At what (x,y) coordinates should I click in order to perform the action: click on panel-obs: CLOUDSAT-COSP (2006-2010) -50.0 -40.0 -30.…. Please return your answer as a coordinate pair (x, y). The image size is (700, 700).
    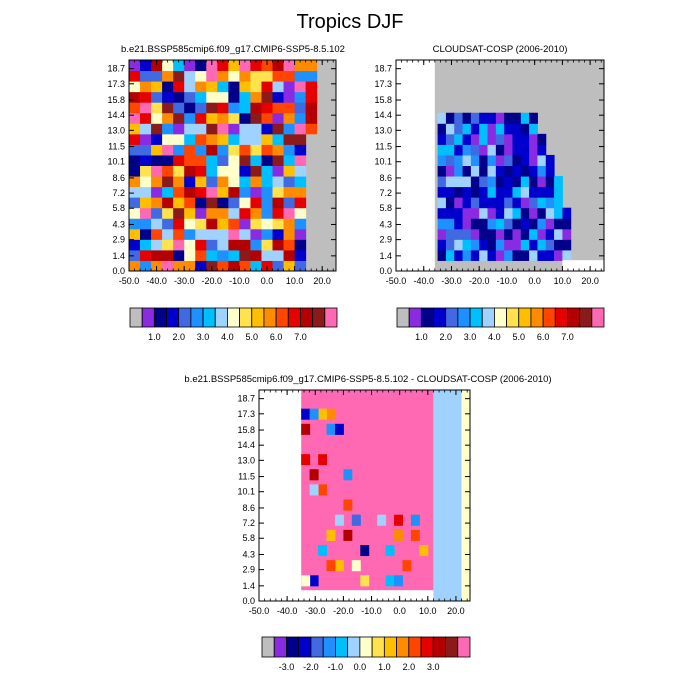
    Looking at the image, I should click on (489, 193).